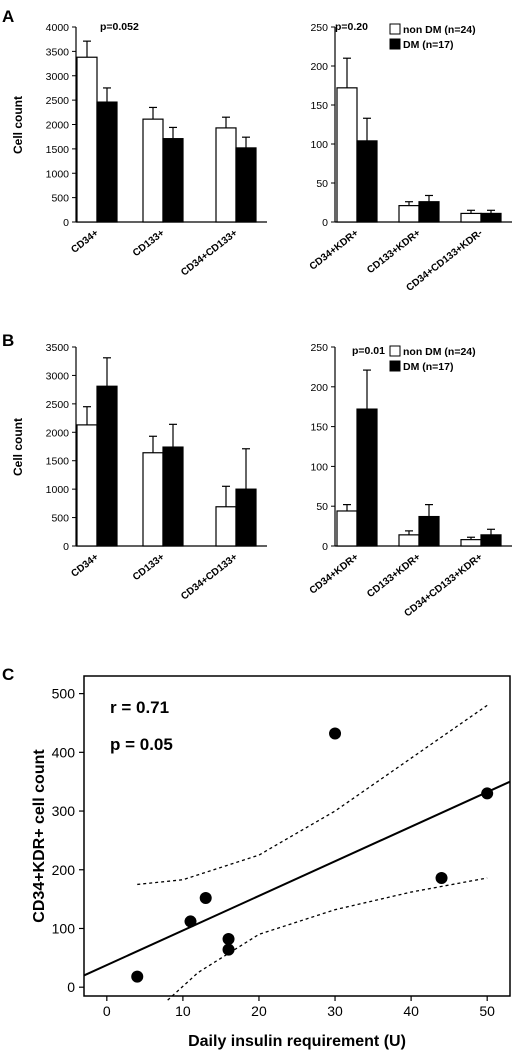  What do you see at coordinates (439, 30) in the screenshot?
I see `legend-label: non DM (n=24)` at bounding box center [439, 30].